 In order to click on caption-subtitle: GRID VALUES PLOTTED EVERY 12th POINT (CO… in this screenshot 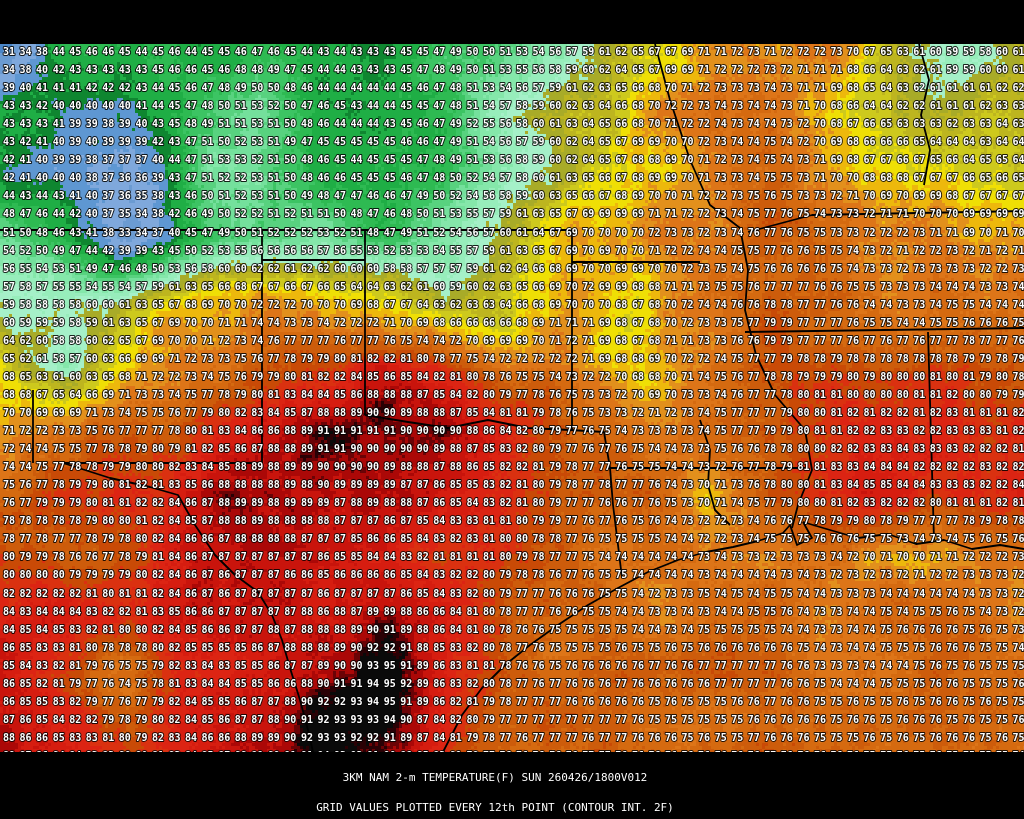, I will do `click(495, 807)`.